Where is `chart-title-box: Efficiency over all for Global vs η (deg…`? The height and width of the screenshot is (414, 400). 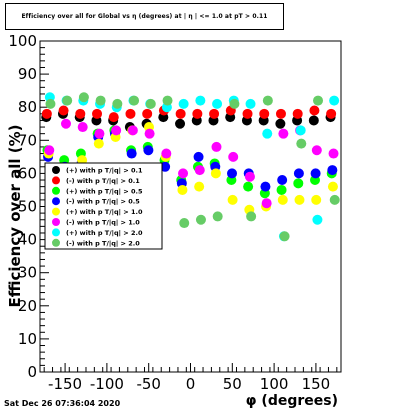 chart-title-box: Efficiency over all for Global vs η (deg… is located at coordinates (144, 16).